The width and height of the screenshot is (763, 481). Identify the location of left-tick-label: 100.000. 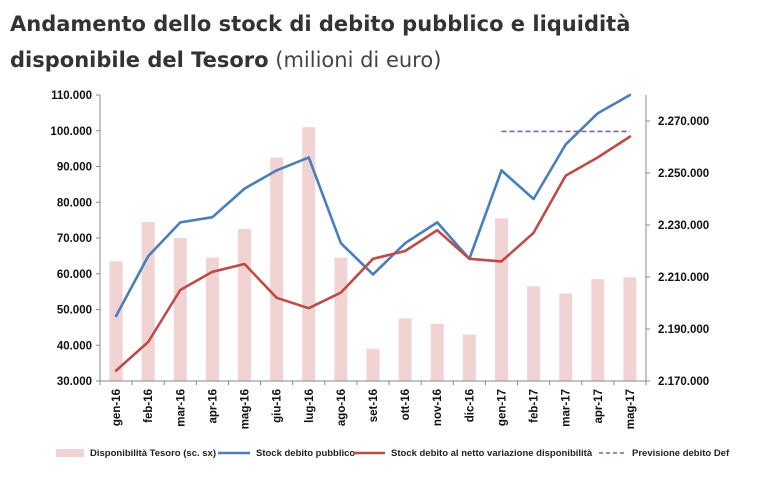
(71, 132).